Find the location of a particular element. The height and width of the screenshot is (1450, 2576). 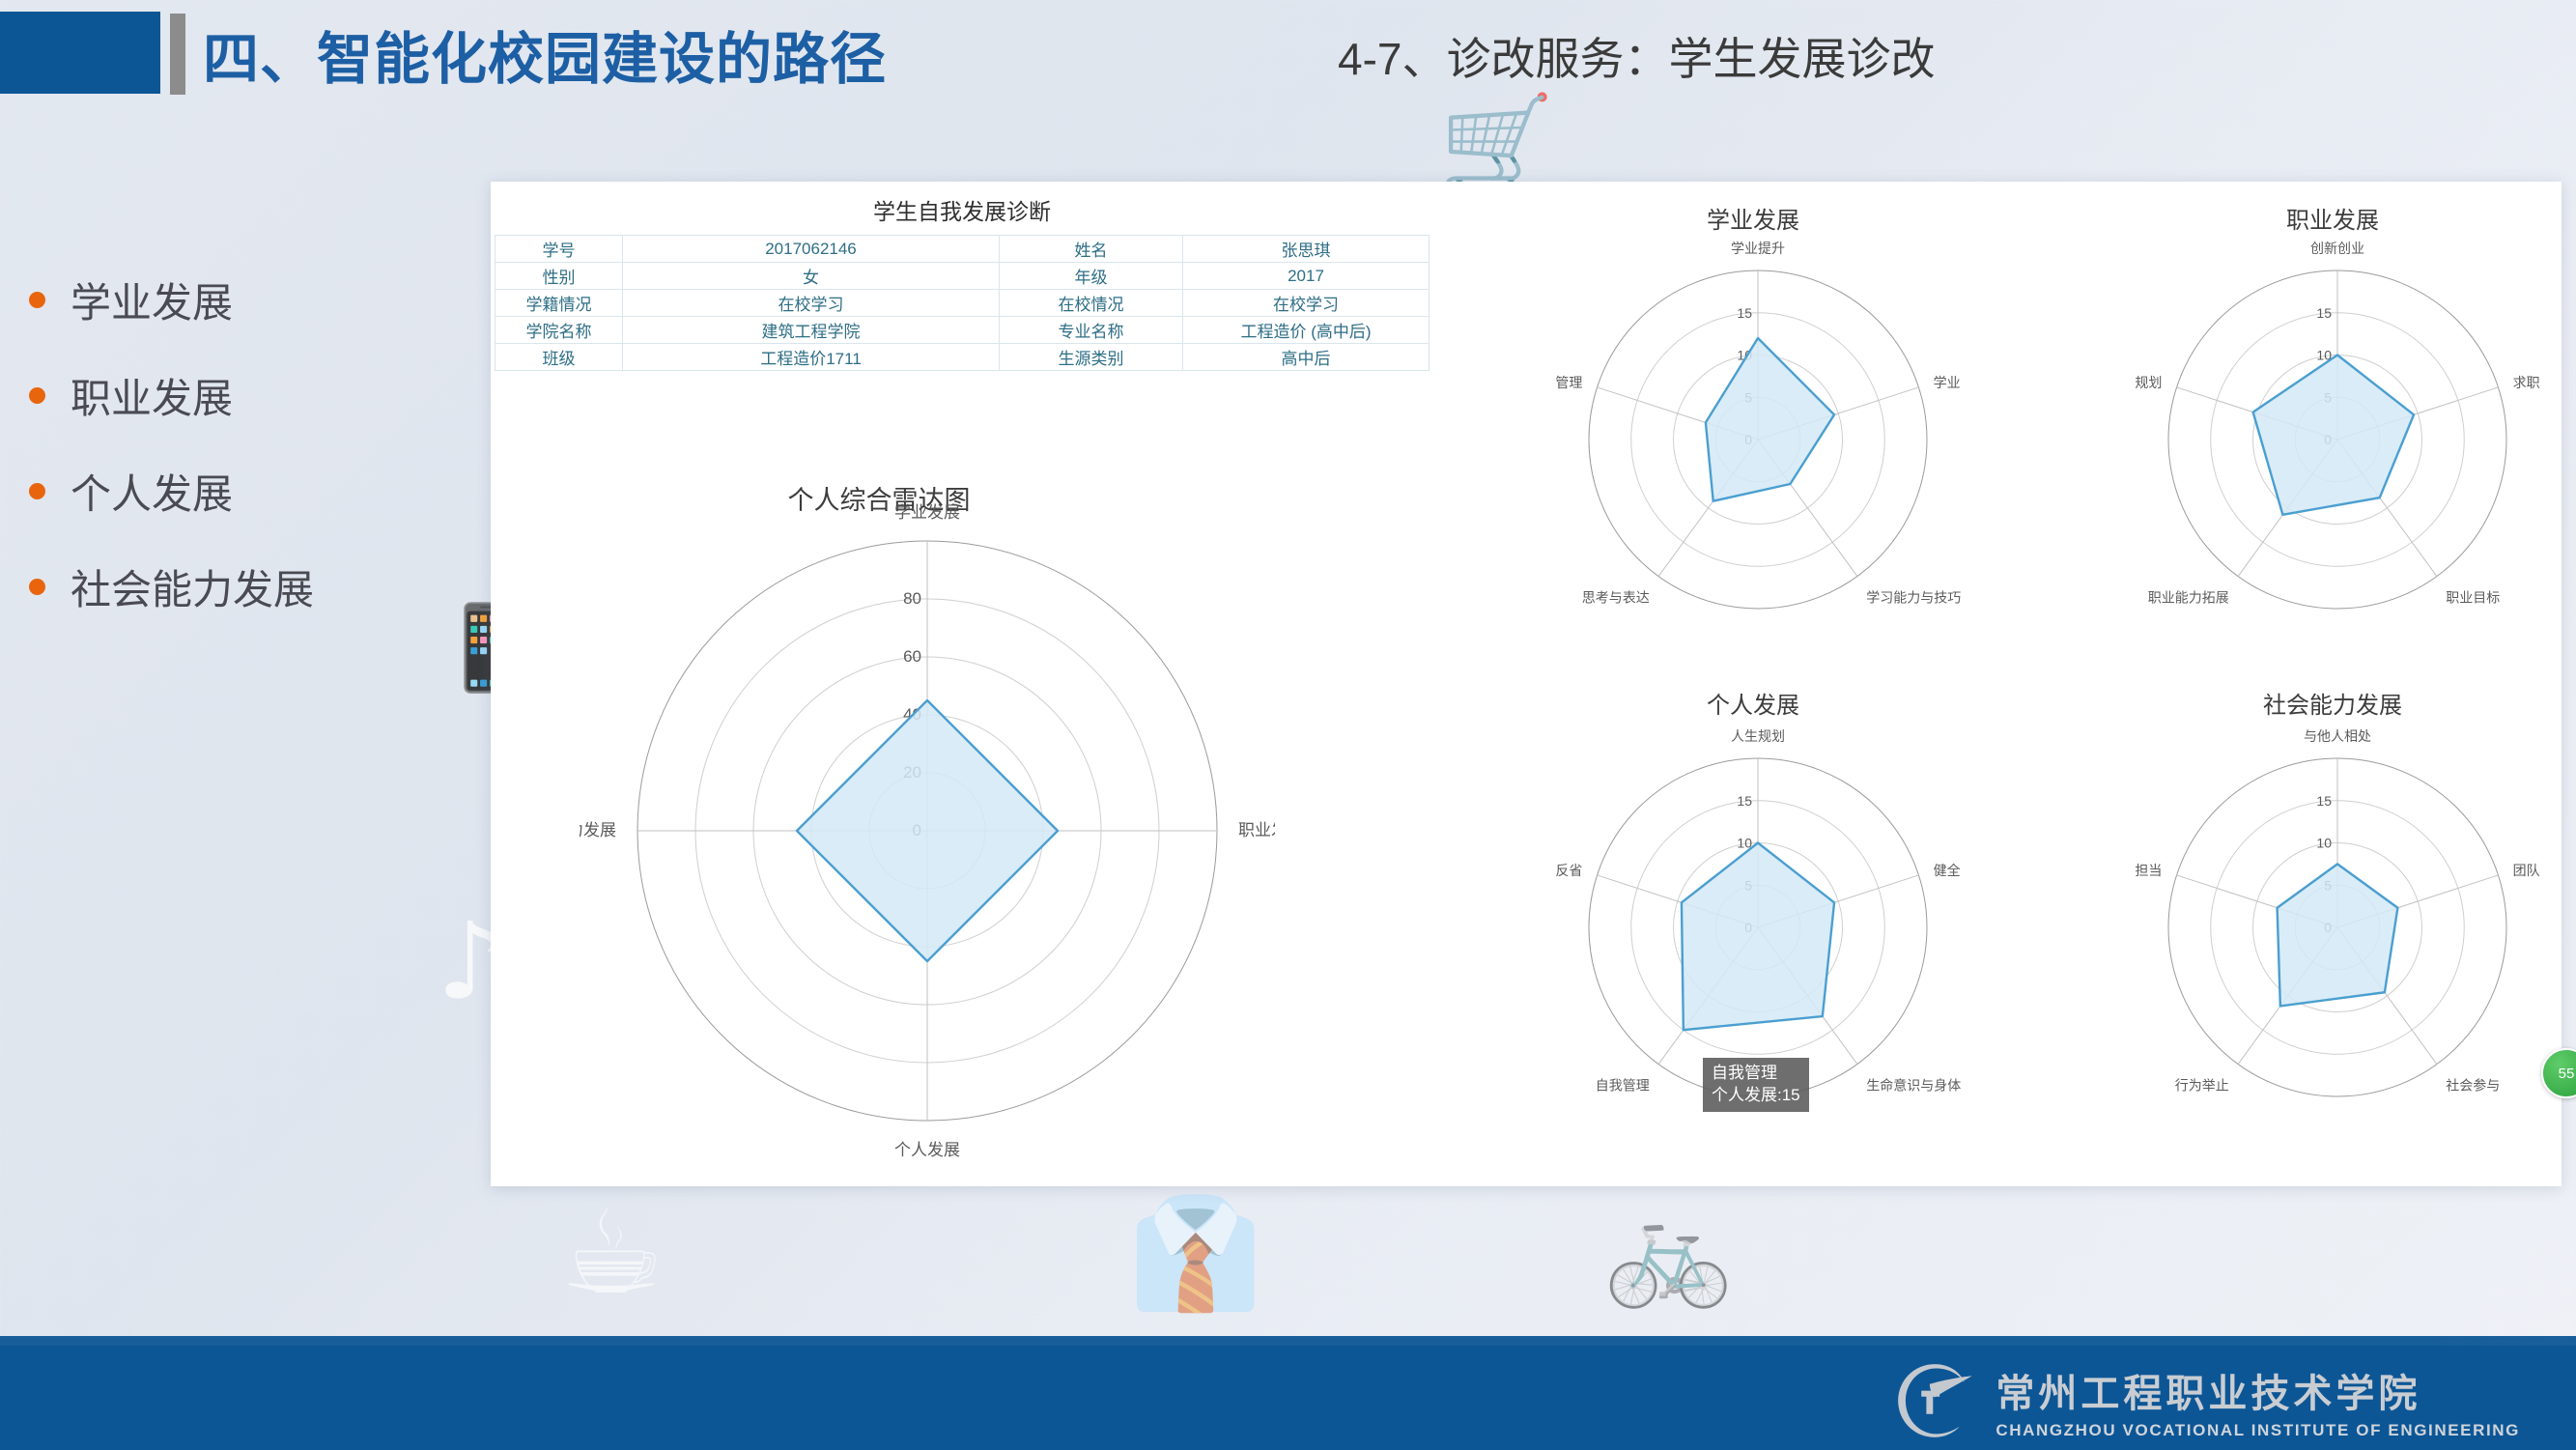

topic-bullet-list: 学业发展 职业发展 个人发展 社会能力发展 is located at coordinates (232, 462).